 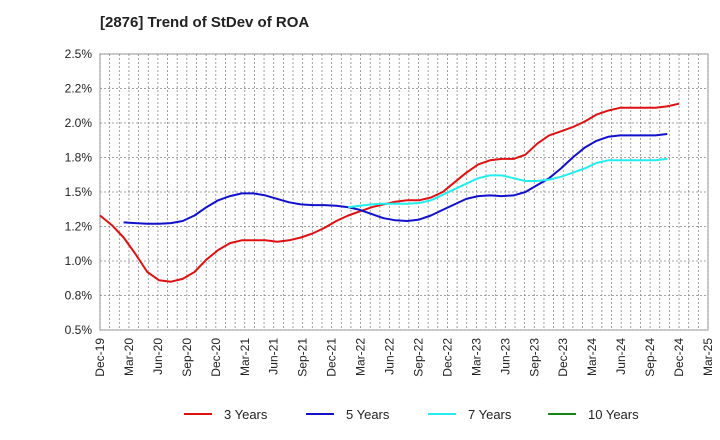 What do you see at coordinates (613, 414) in the screenshot?
I see `legend-label: 10 Years` at bounding box center [613, 414].